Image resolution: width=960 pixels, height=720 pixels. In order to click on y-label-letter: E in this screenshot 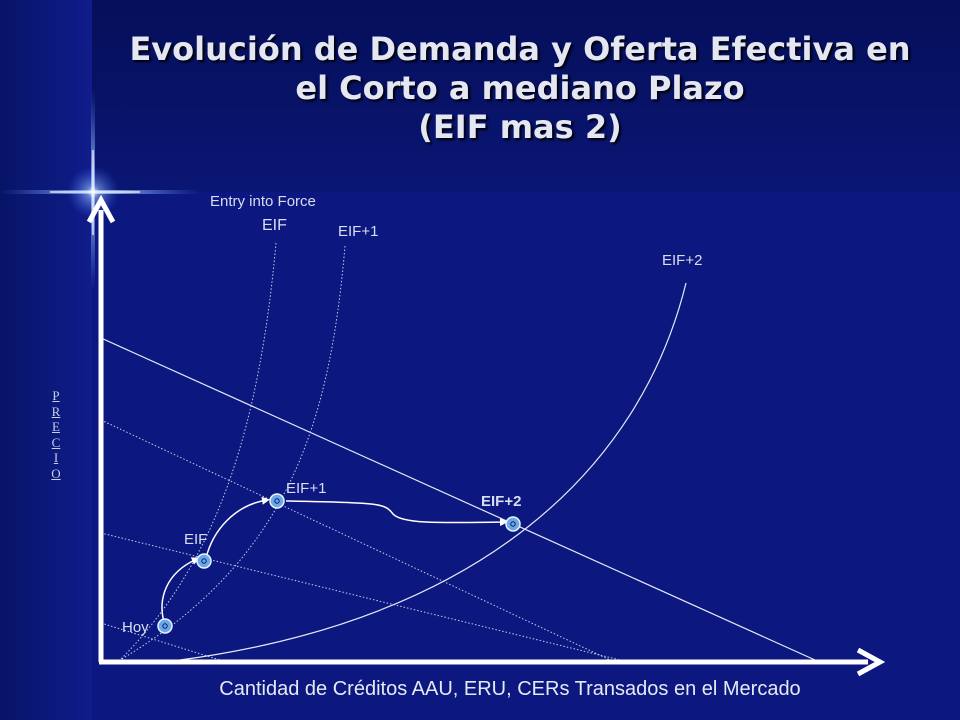, I will do `click(56, 426)`.